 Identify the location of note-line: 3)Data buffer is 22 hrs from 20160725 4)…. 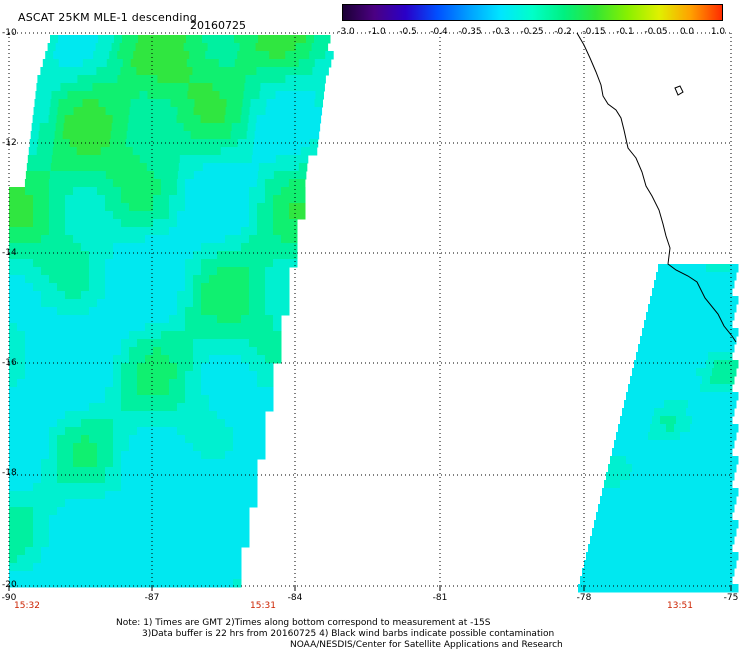
(348, 634).